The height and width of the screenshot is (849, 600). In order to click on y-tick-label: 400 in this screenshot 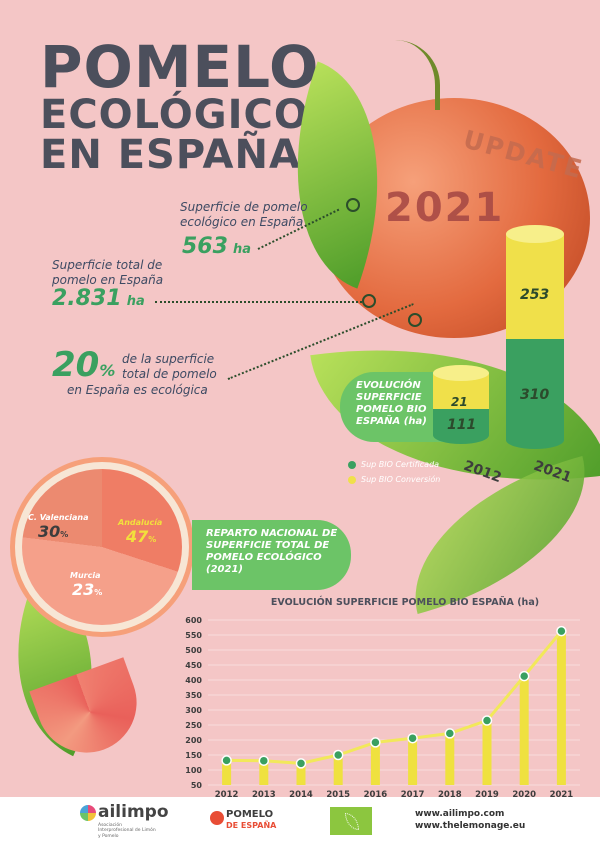, I will do `click(193, 680)`.